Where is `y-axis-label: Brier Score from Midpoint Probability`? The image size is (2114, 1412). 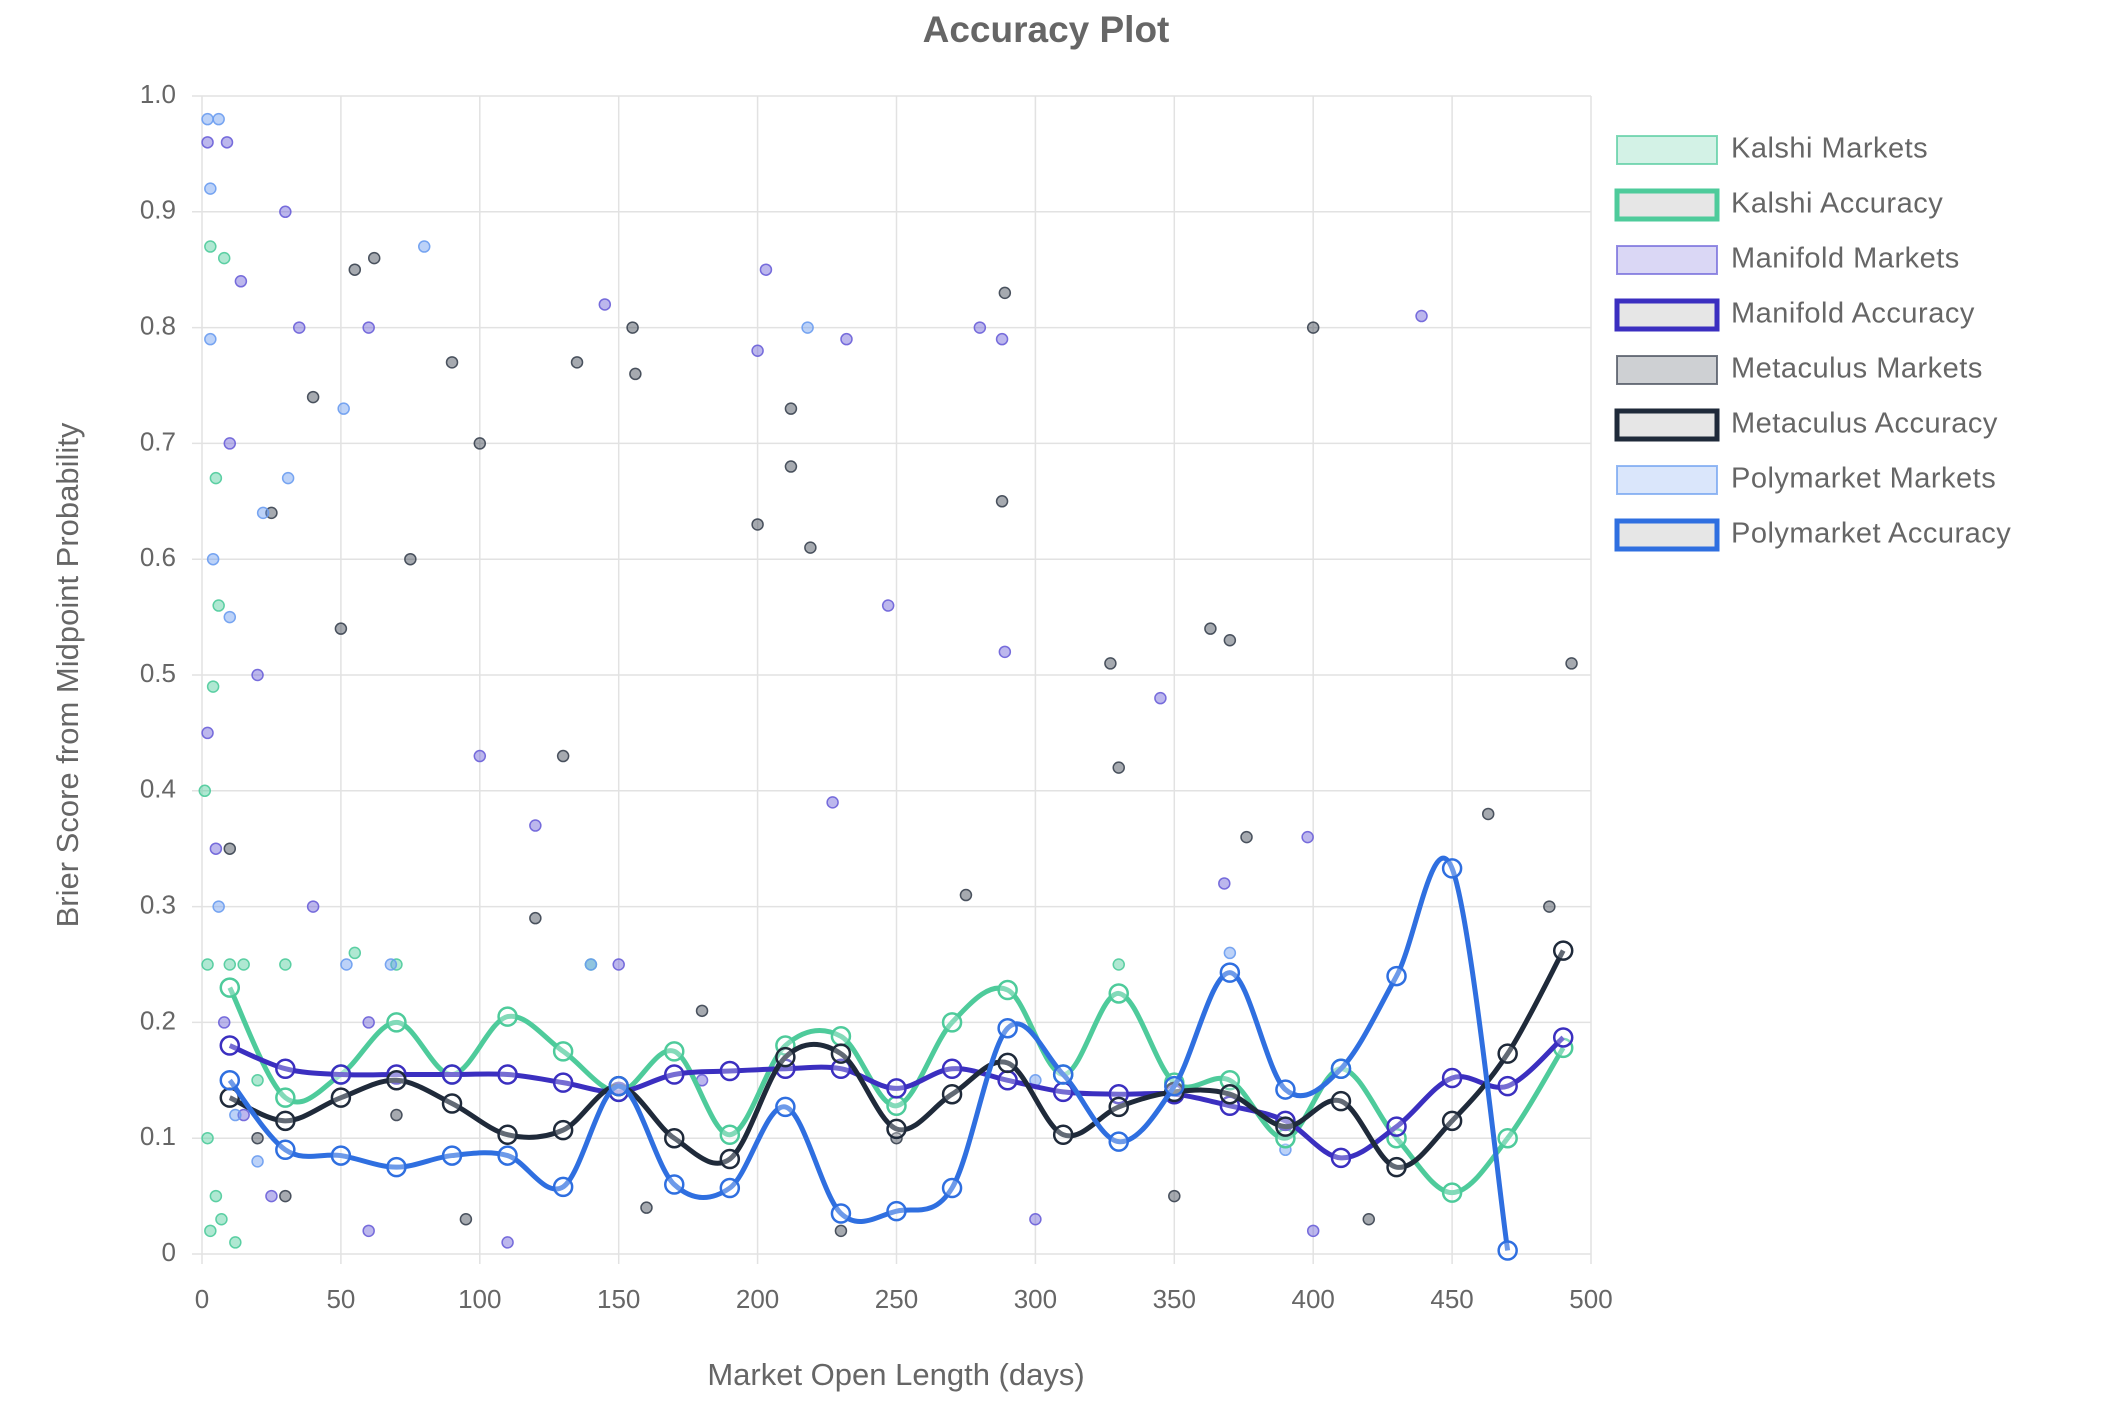
y-axis-label: Brier Score from Midpoint Probability is located at coordinates (67, 674).